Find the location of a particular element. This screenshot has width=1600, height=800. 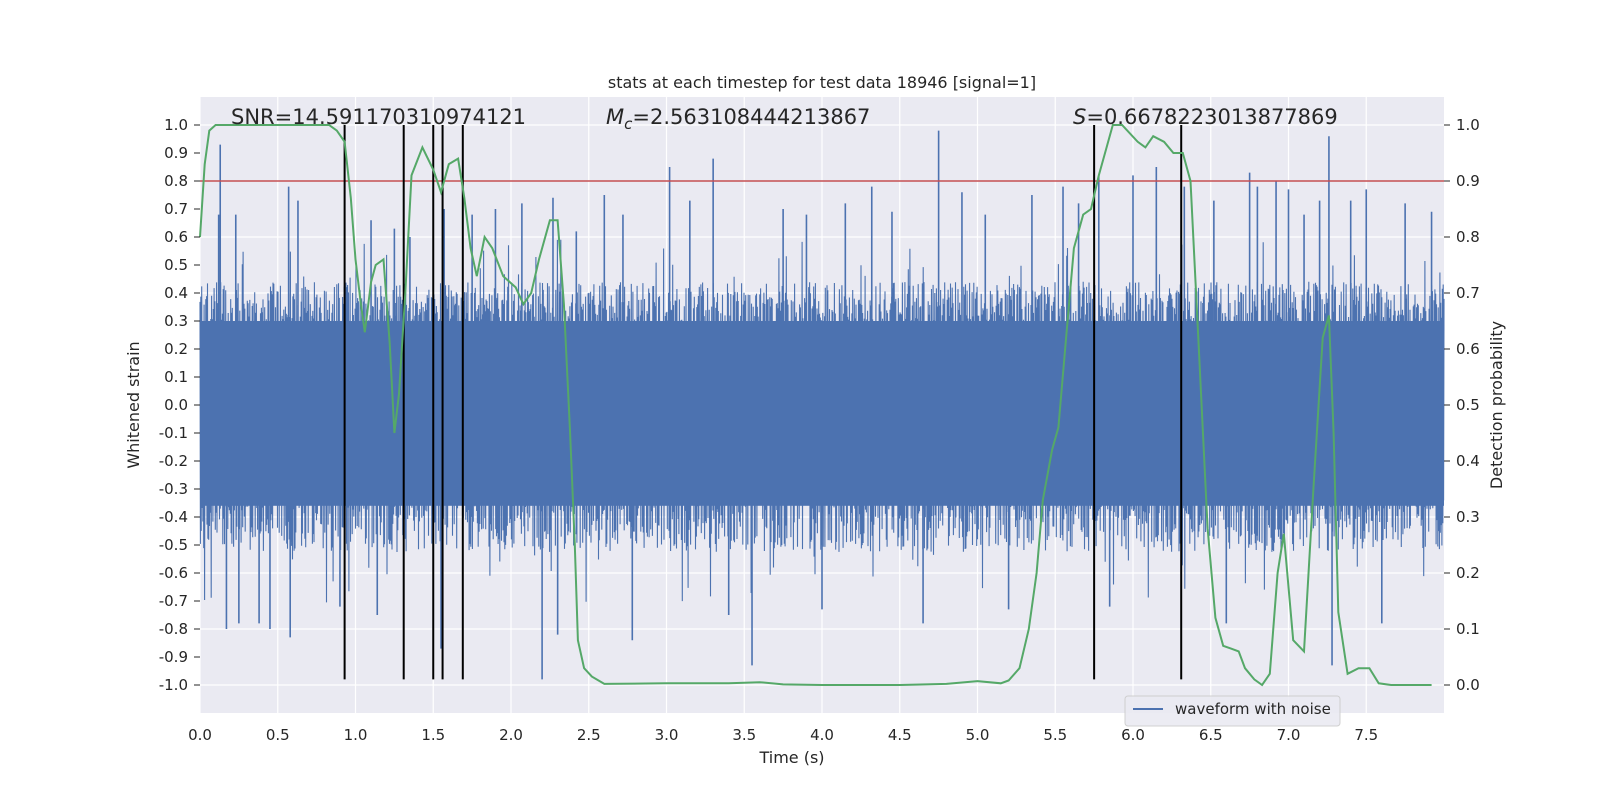

x-tick-label: 5.0 is located at coordinates (978, 735).